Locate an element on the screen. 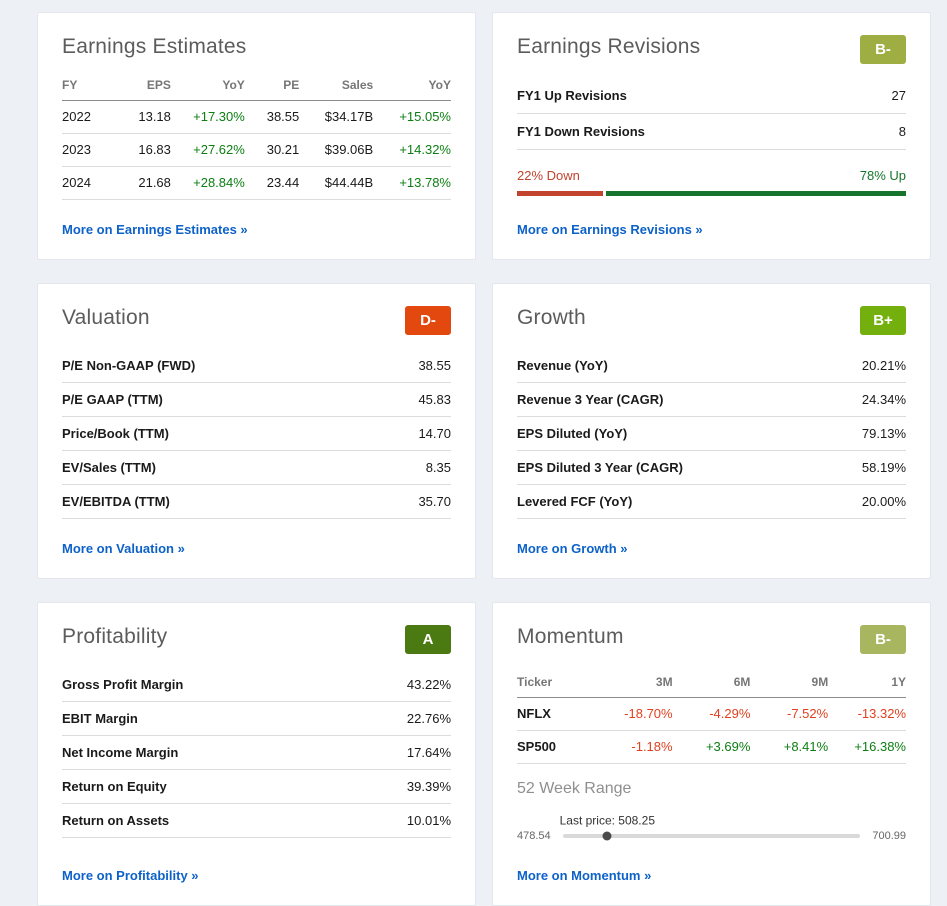 Image resolution: width=947 pixels, height=906 pixels. metric-row: P/E Non-GAAP (FWD) 38.55 is located at coordinates (256, 366).